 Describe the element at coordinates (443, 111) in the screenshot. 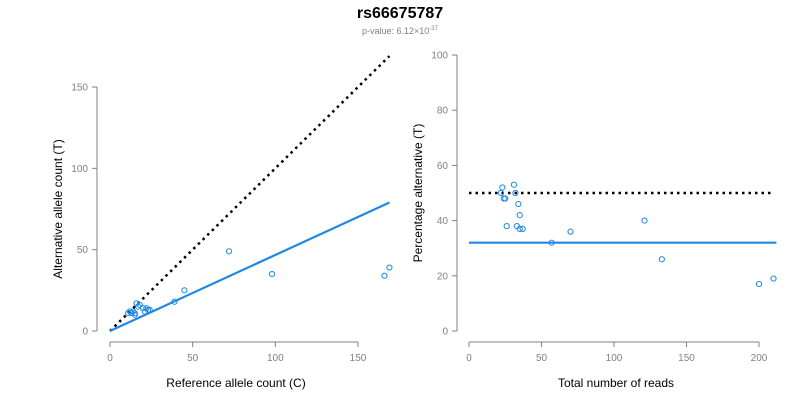

I see `y-tick-label: 80` at that location.